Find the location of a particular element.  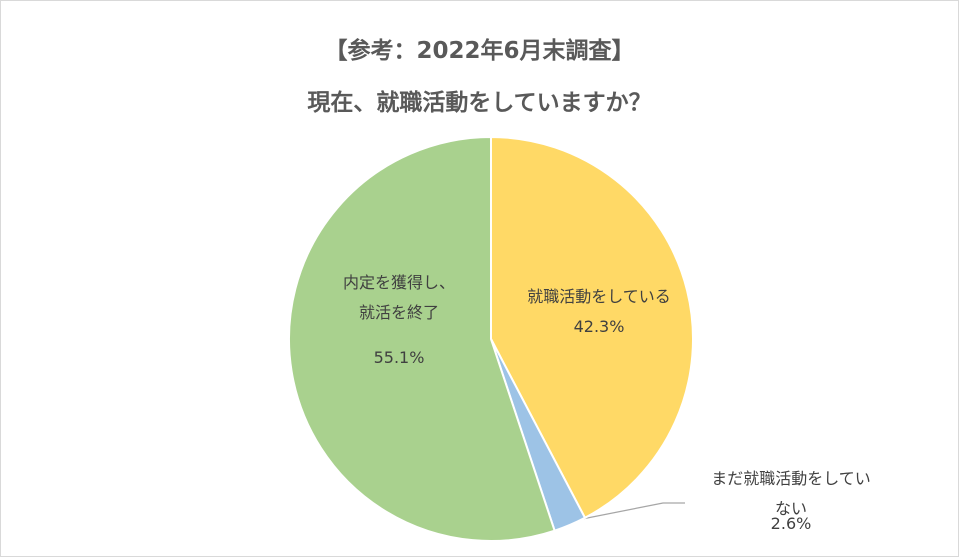

category-label: 内定を獲得し、 就活を終了 is located at coordinates (399, 297).